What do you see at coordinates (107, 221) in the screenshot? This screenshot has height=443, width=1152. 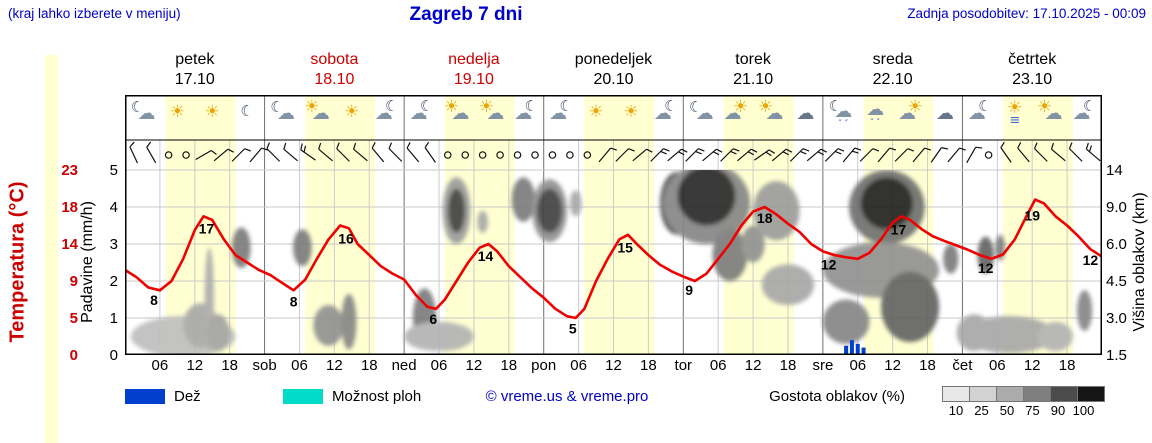 I see `precipitation-axis-ticks: 5 4 3 2 1 0` at bounding box center [107, 221].